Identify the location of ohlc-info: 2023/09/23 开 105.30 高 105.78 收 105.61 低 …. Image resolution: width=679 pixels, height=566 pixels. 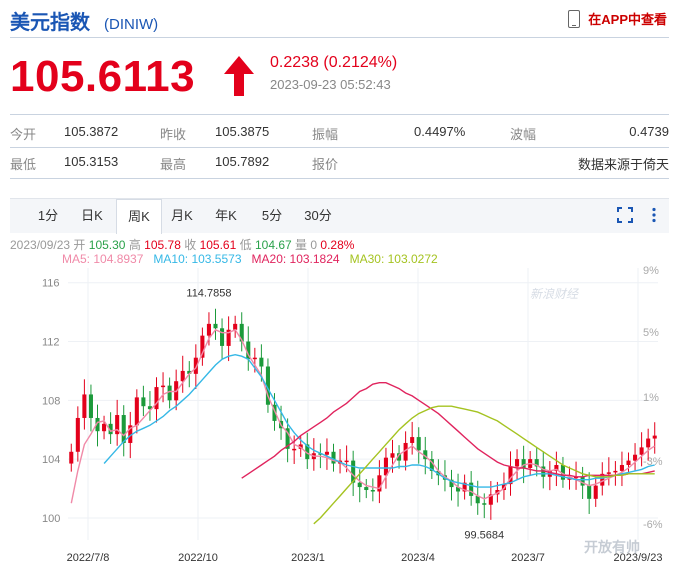
(182, 244).